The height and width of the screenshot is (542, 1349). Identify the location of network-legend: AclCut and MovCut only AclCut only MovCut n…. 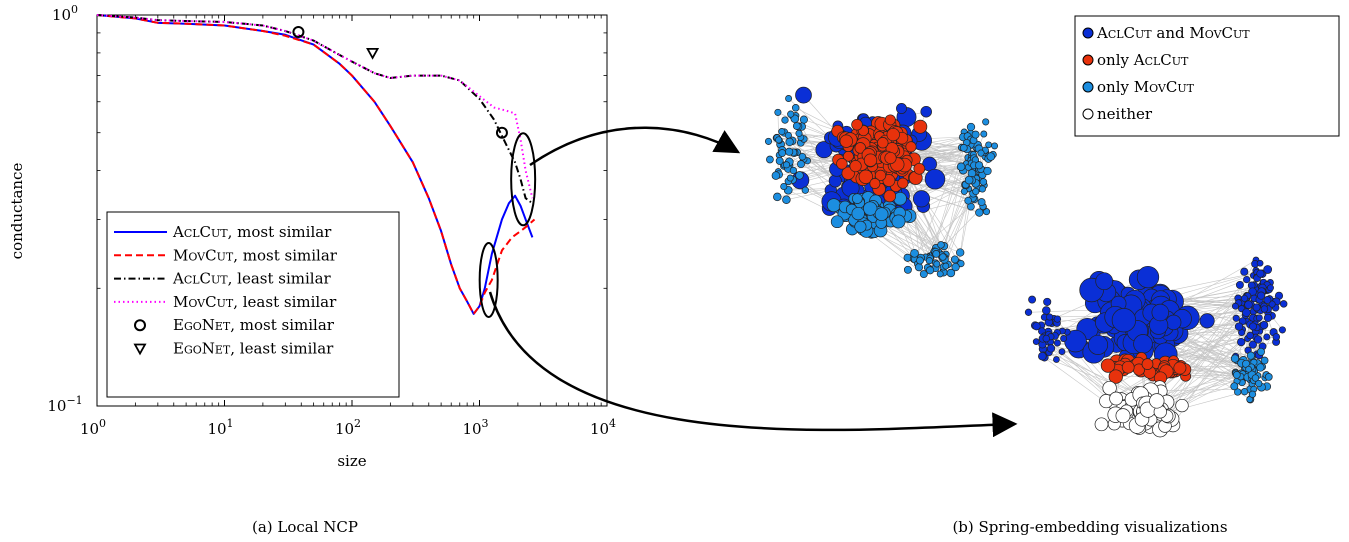
(1207, 76).